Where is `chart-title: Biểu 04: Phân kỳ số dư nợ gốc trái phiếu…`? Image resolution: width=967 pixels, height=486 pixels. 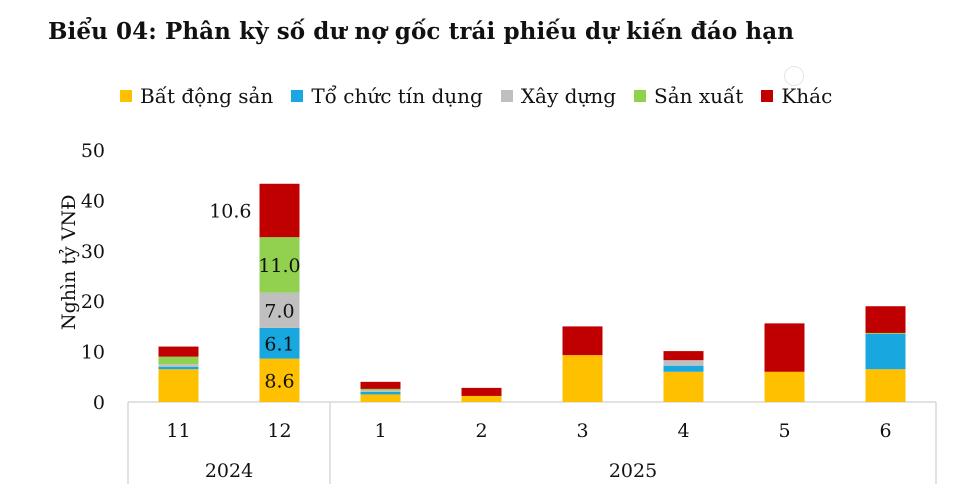
chart-title: Biểu 04: Phân kỳ số dư nợ gốc trái phiếu… is located at coordinates (421, 31).